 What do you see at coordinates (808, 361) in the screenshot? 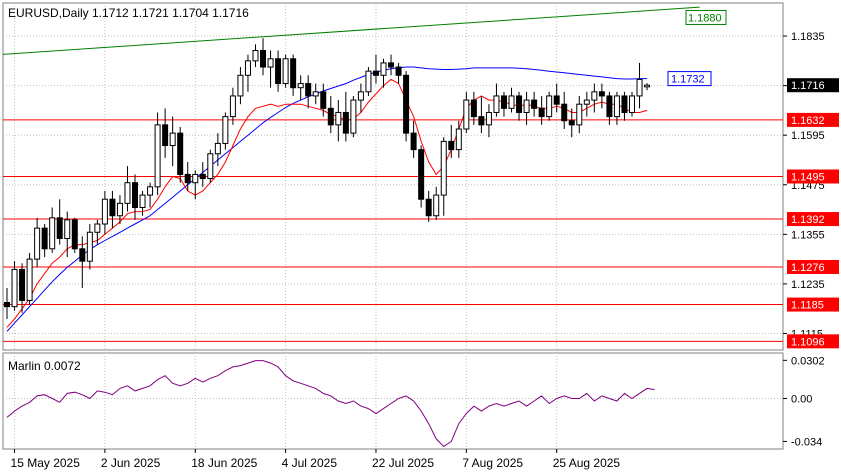
I see `indicator-tick-label: 0.0302` at bounding box center [808, 361].